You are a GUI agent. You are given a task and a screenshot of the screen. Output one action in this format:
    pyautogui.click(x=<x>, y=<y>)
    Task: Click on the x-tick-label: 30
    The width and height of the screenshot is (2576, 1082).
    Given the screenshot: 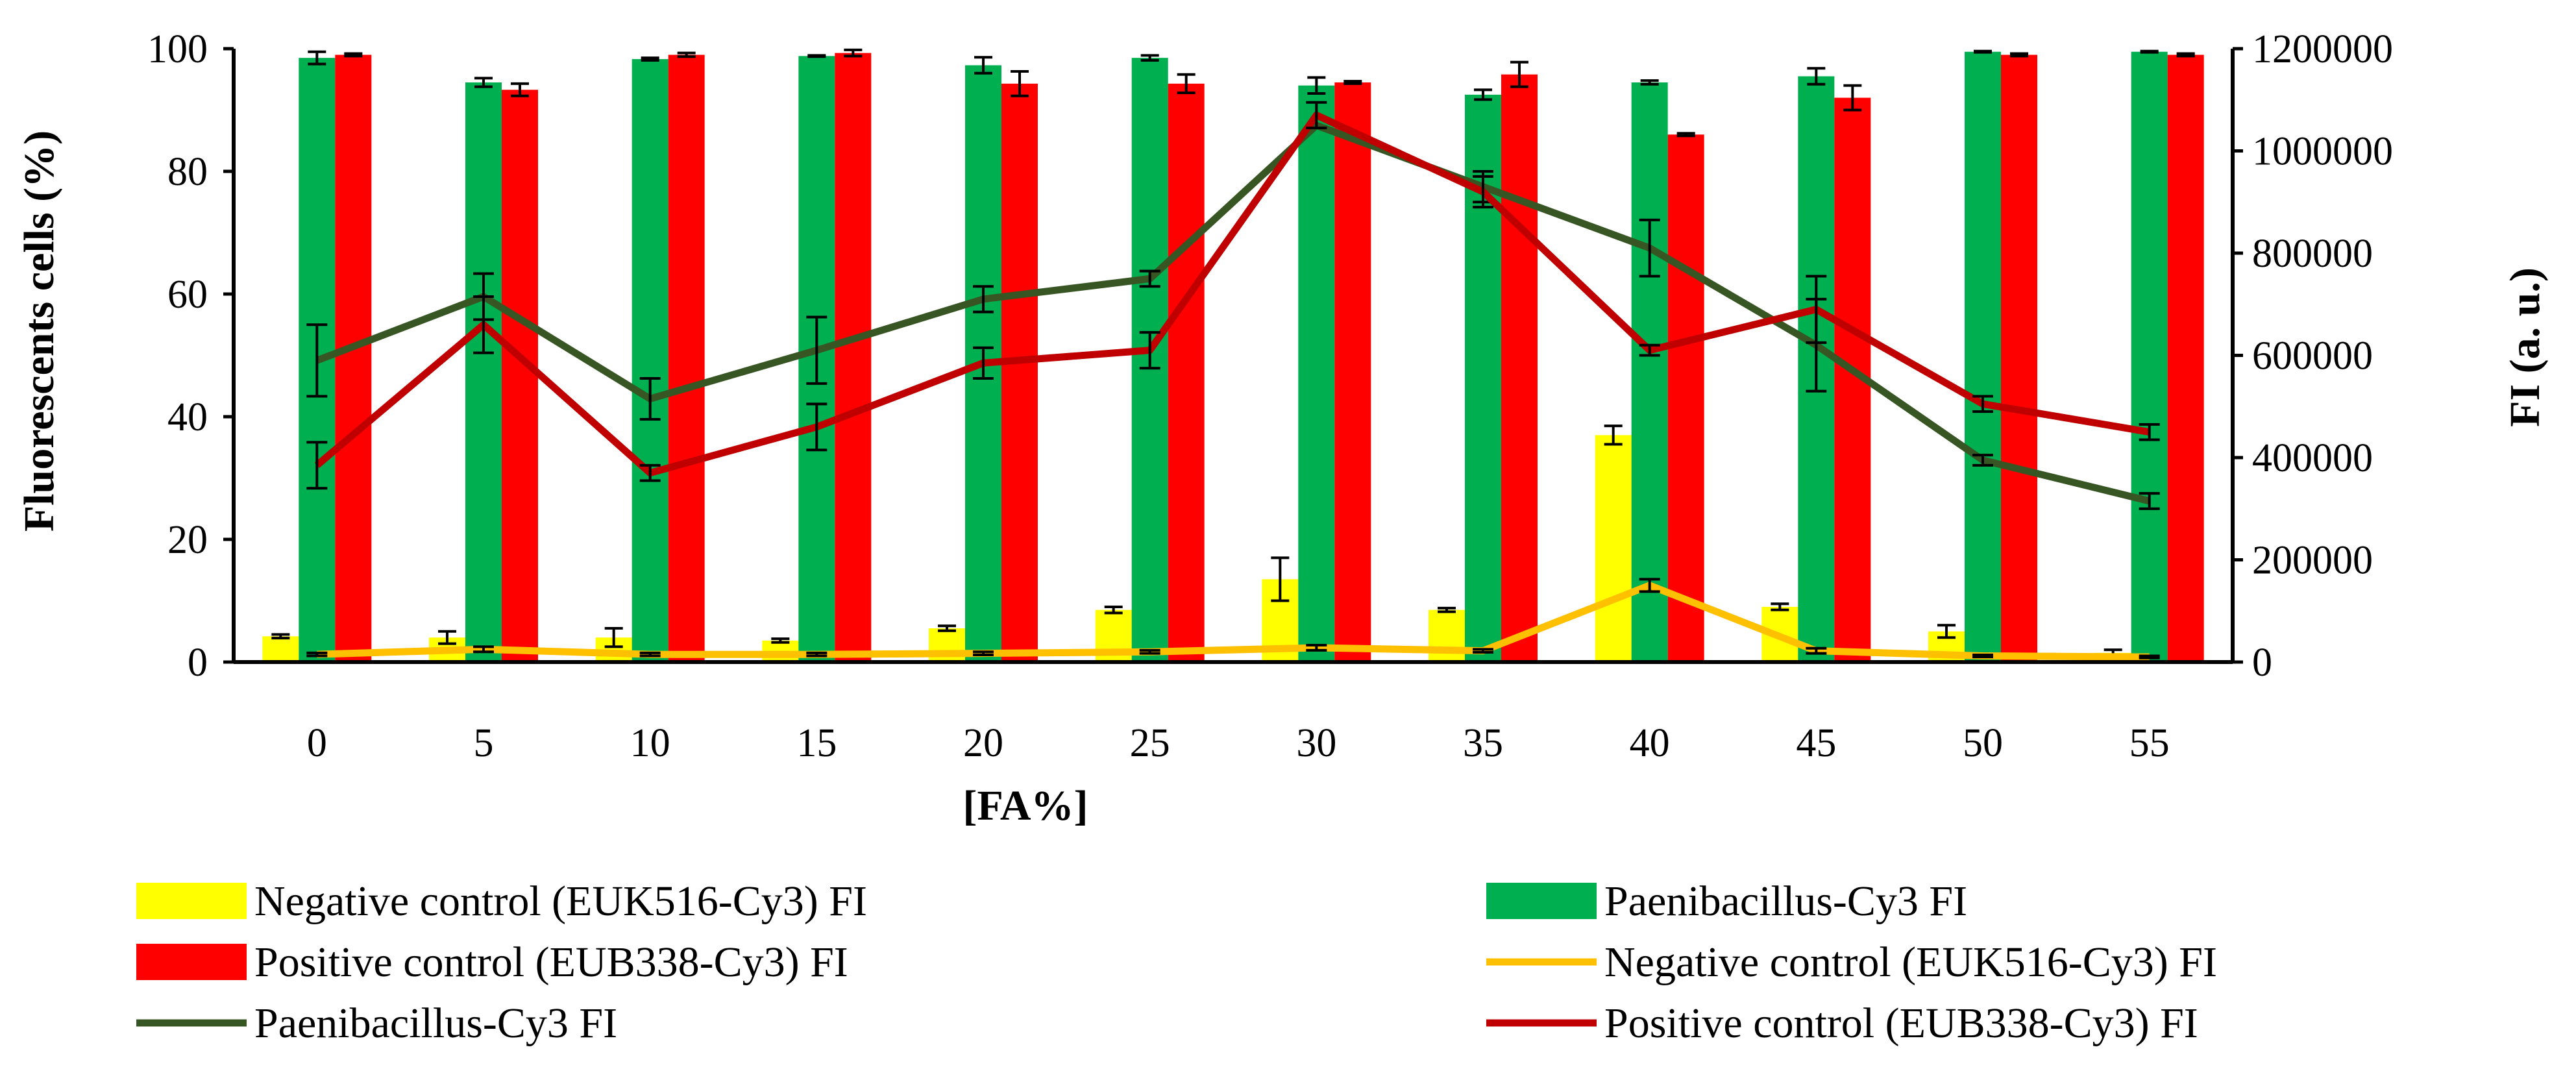 What is the action you would take?
    pyautogui.click(x=1316, y=743)
    